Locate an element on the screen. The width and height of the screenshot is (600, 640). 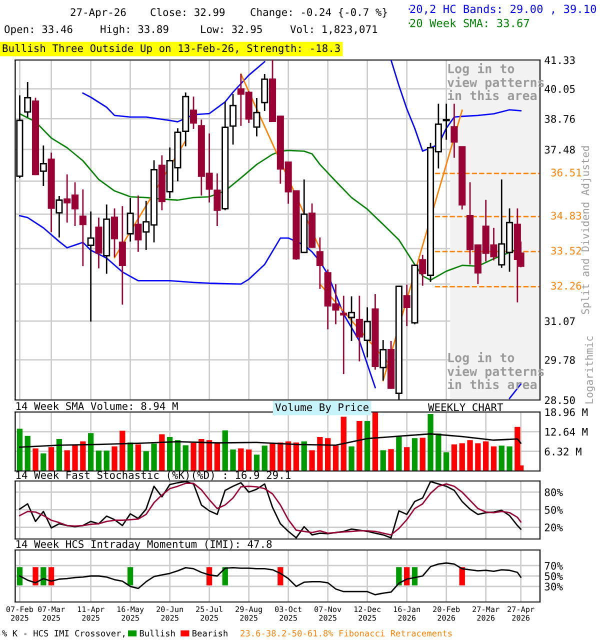
text: Low: 32.95 is located at coordinates (231, 29).